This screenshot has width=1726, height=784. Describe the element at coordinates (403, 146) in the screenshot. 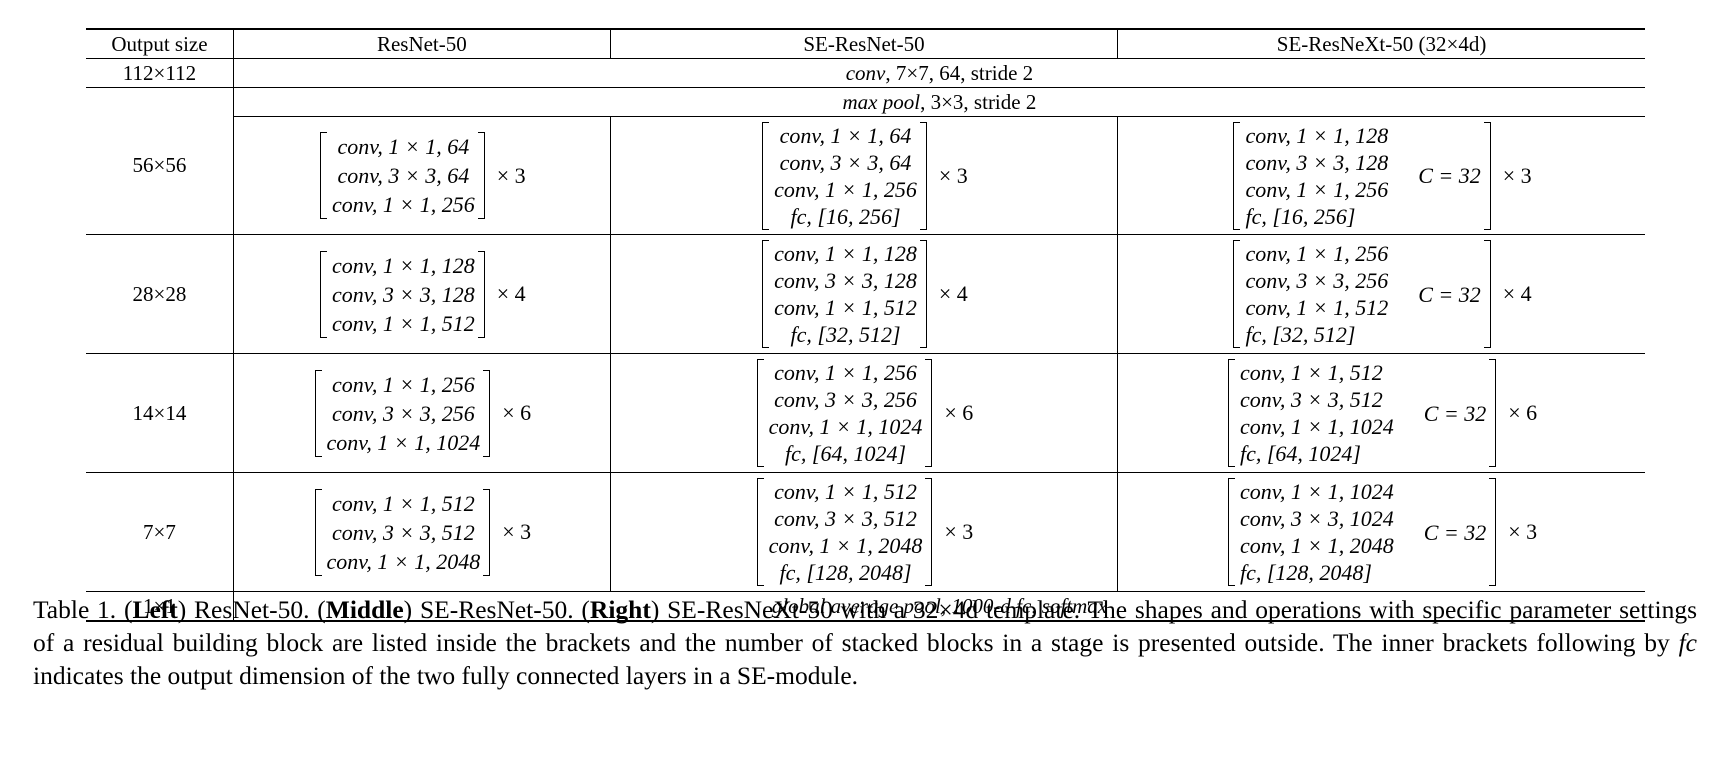

I see `resnet-50-layer-line: conv, 1 × 1, 64` at that location.